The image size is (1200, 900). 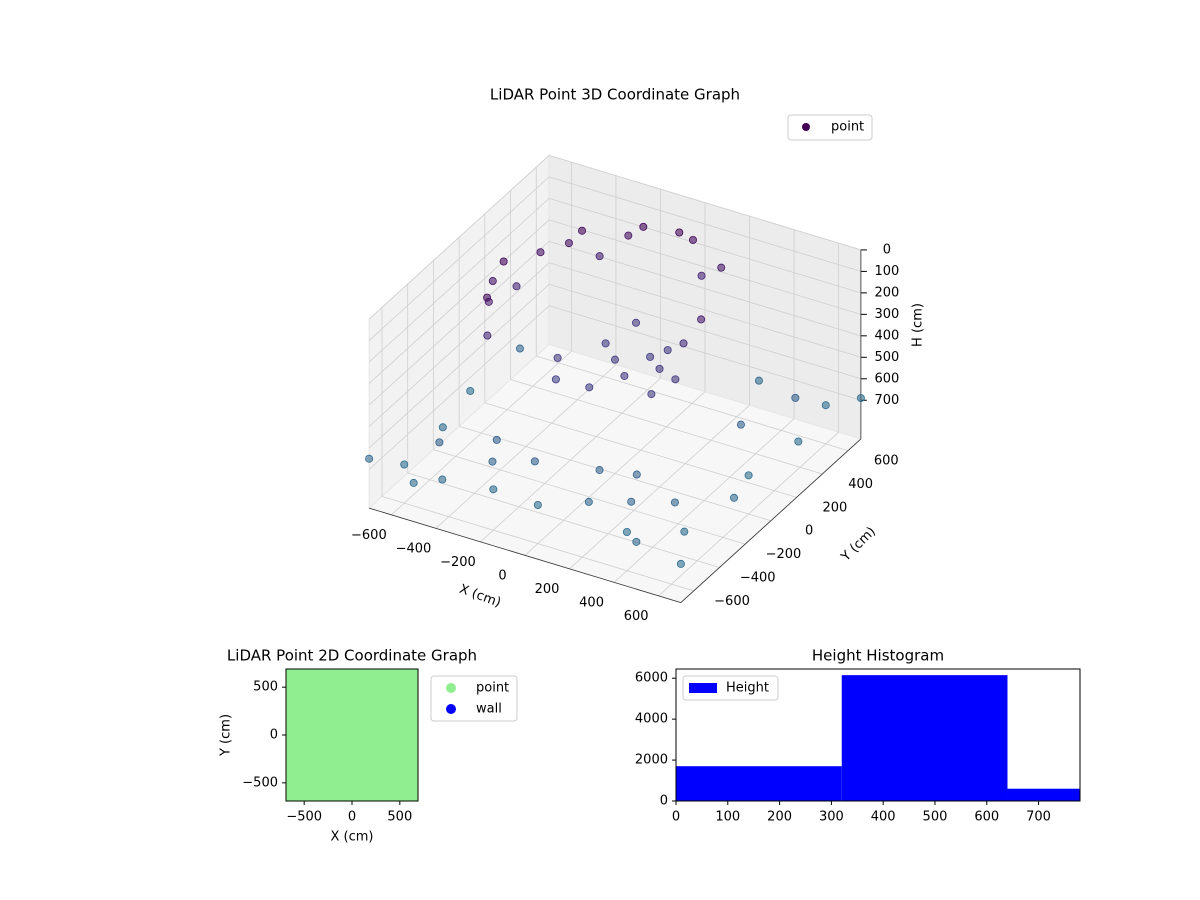 I want to click on z-tick-label: 100, so click(x=886, y=271).